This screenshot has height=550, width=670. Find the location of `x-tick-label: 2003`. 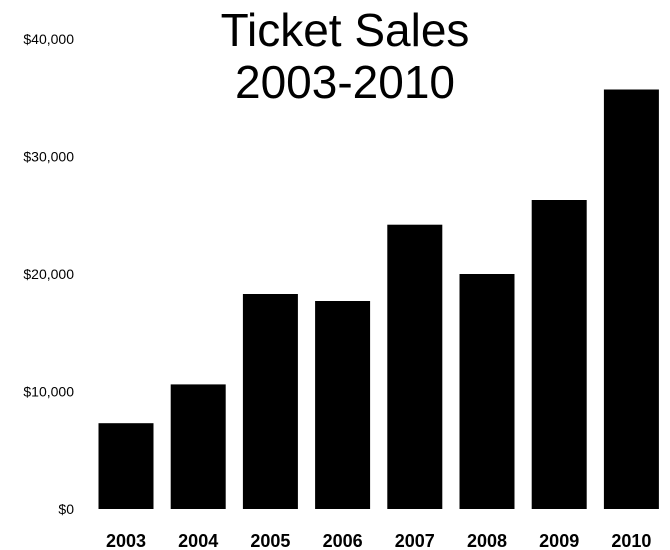

x-tick-label: 2003 is located at coordinates (126, 540).